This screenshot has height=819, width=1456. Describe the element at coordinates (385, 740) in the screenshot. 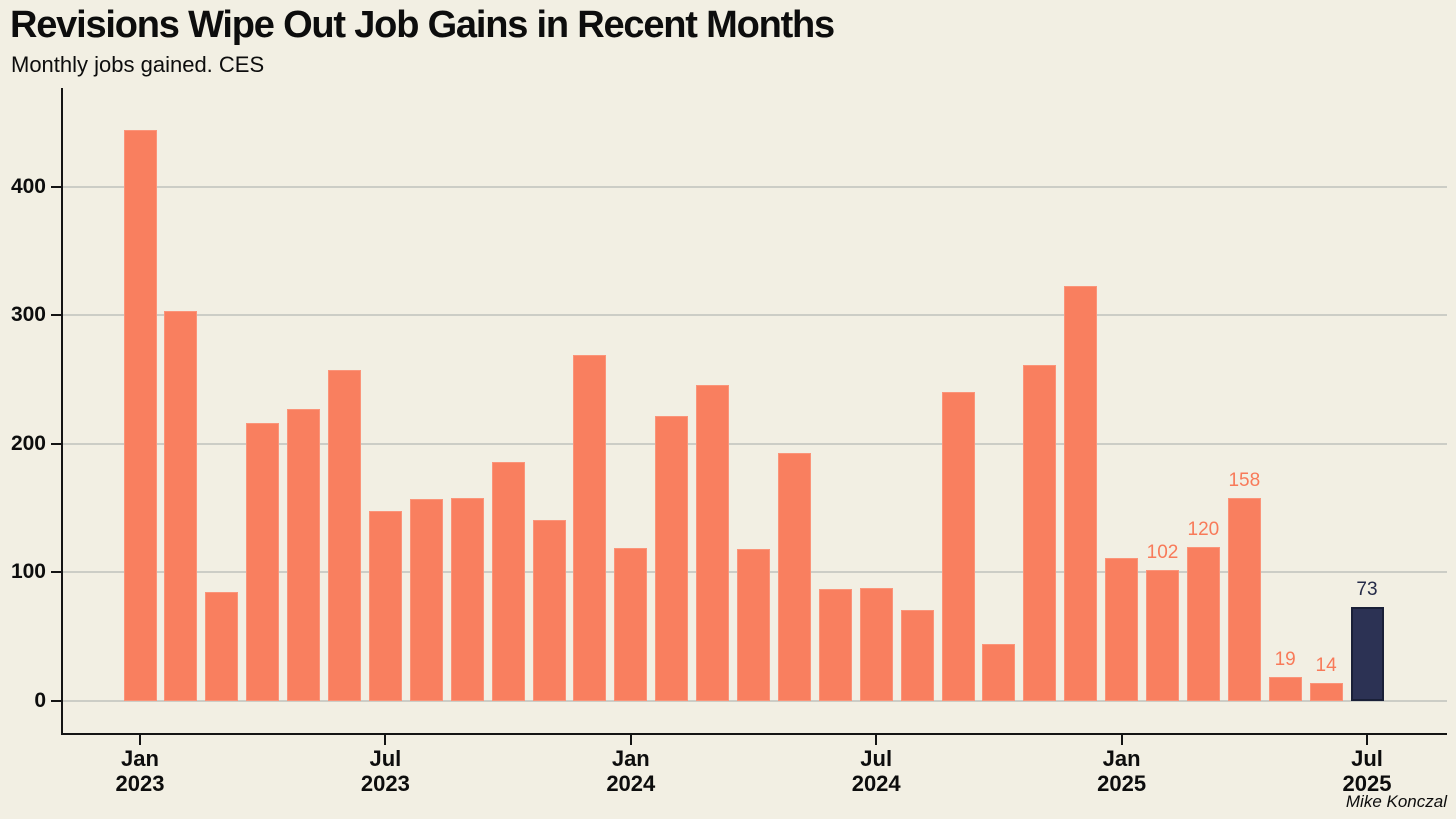

I see `x-axis-tick-jul-2023` at that location.